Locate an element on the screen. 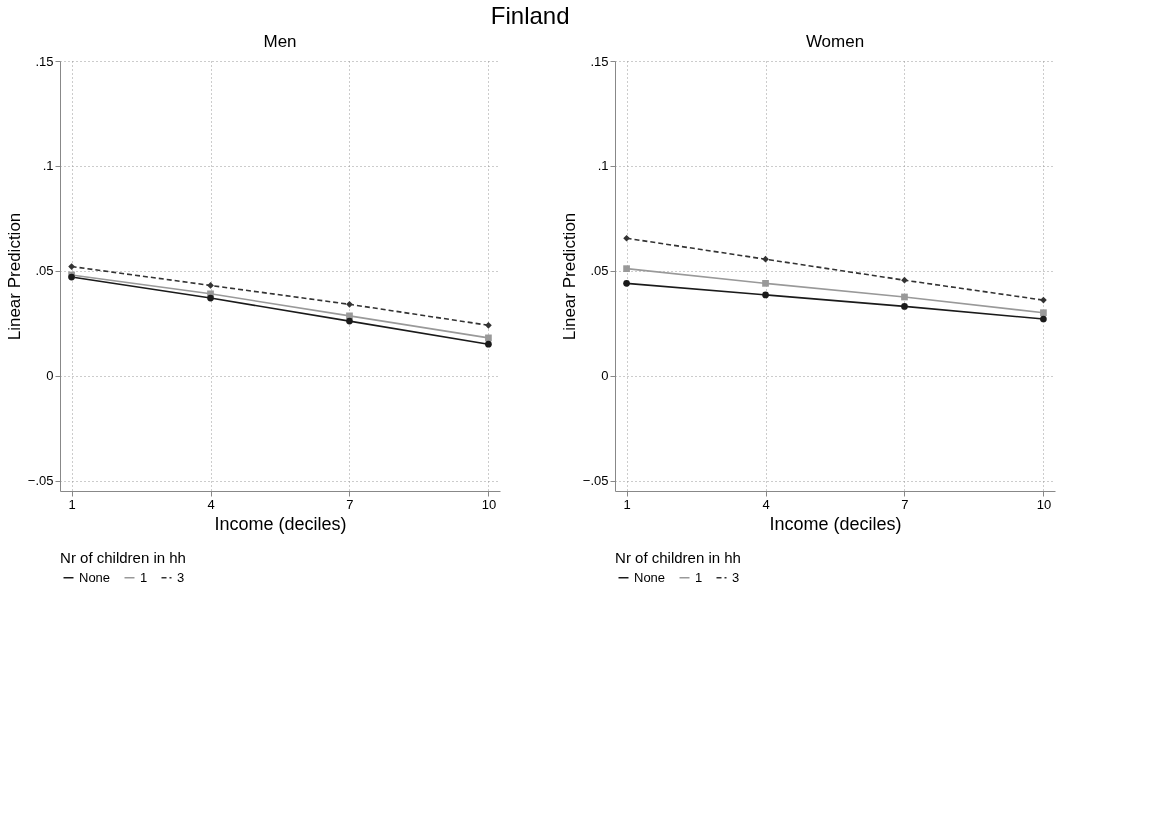 This screenshot has height=839, width=1167. chart-title: Men is located at coordinates (280, 41).